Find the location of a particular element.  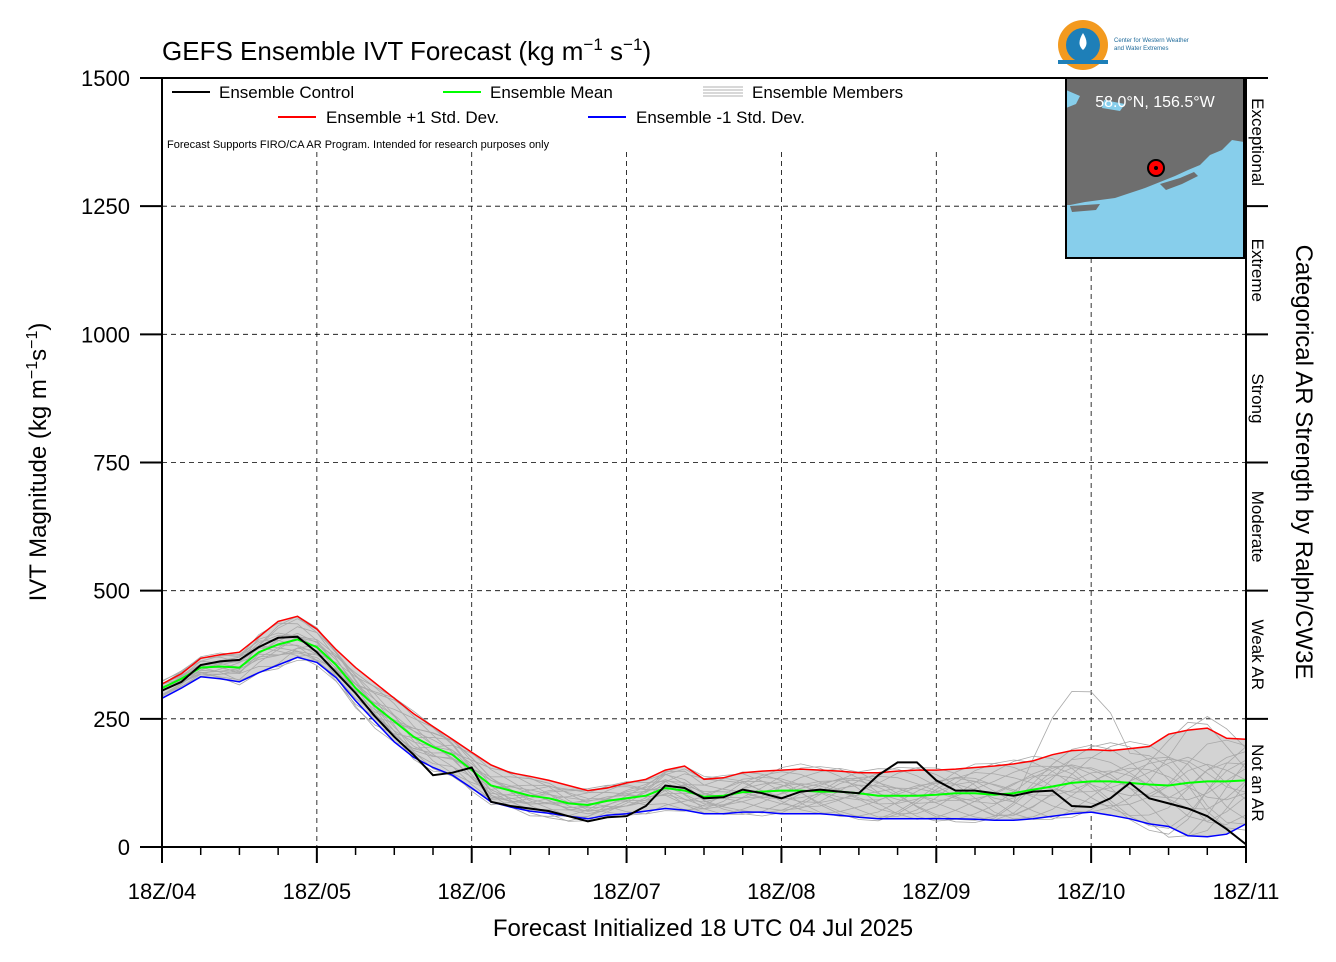

category-label: Exceptional is located at coordinates (1257, 142).